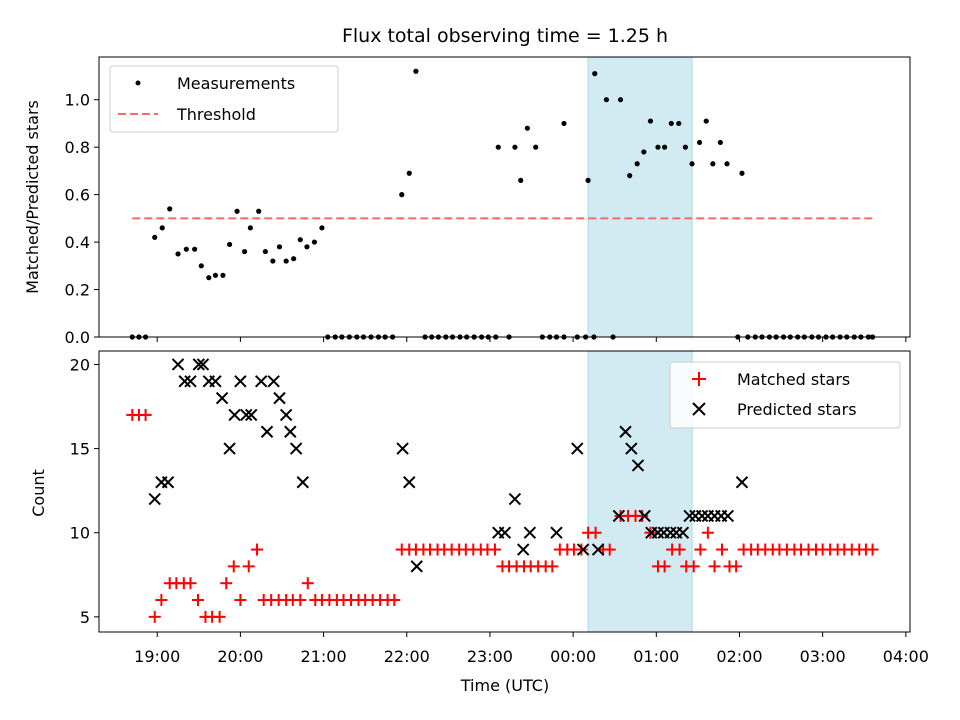  What do you see at coordinates (85, 617) in the screenshot?
I see `bottom-y-tick-label: 5` at bounding box center [85, 617].